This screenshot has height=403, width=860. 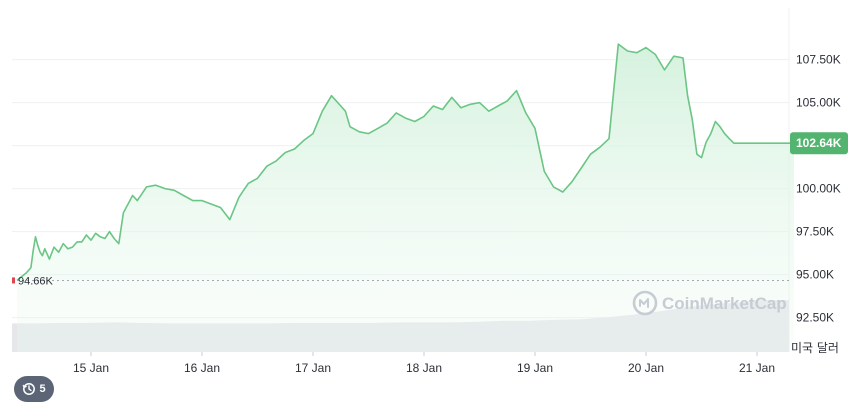 What do you see at coordinates (646, 368) in the screenshot?
I see `x-tick-label: 20 Jan` at bounding box center [646, 368].